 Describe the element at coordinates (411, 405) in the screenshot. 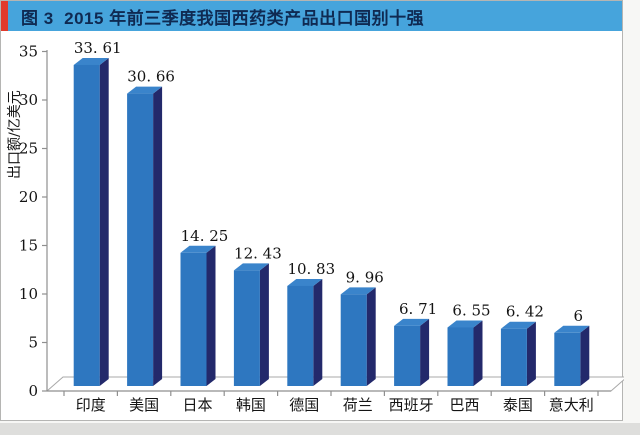

I see `category-label: 西班牙` at that location.